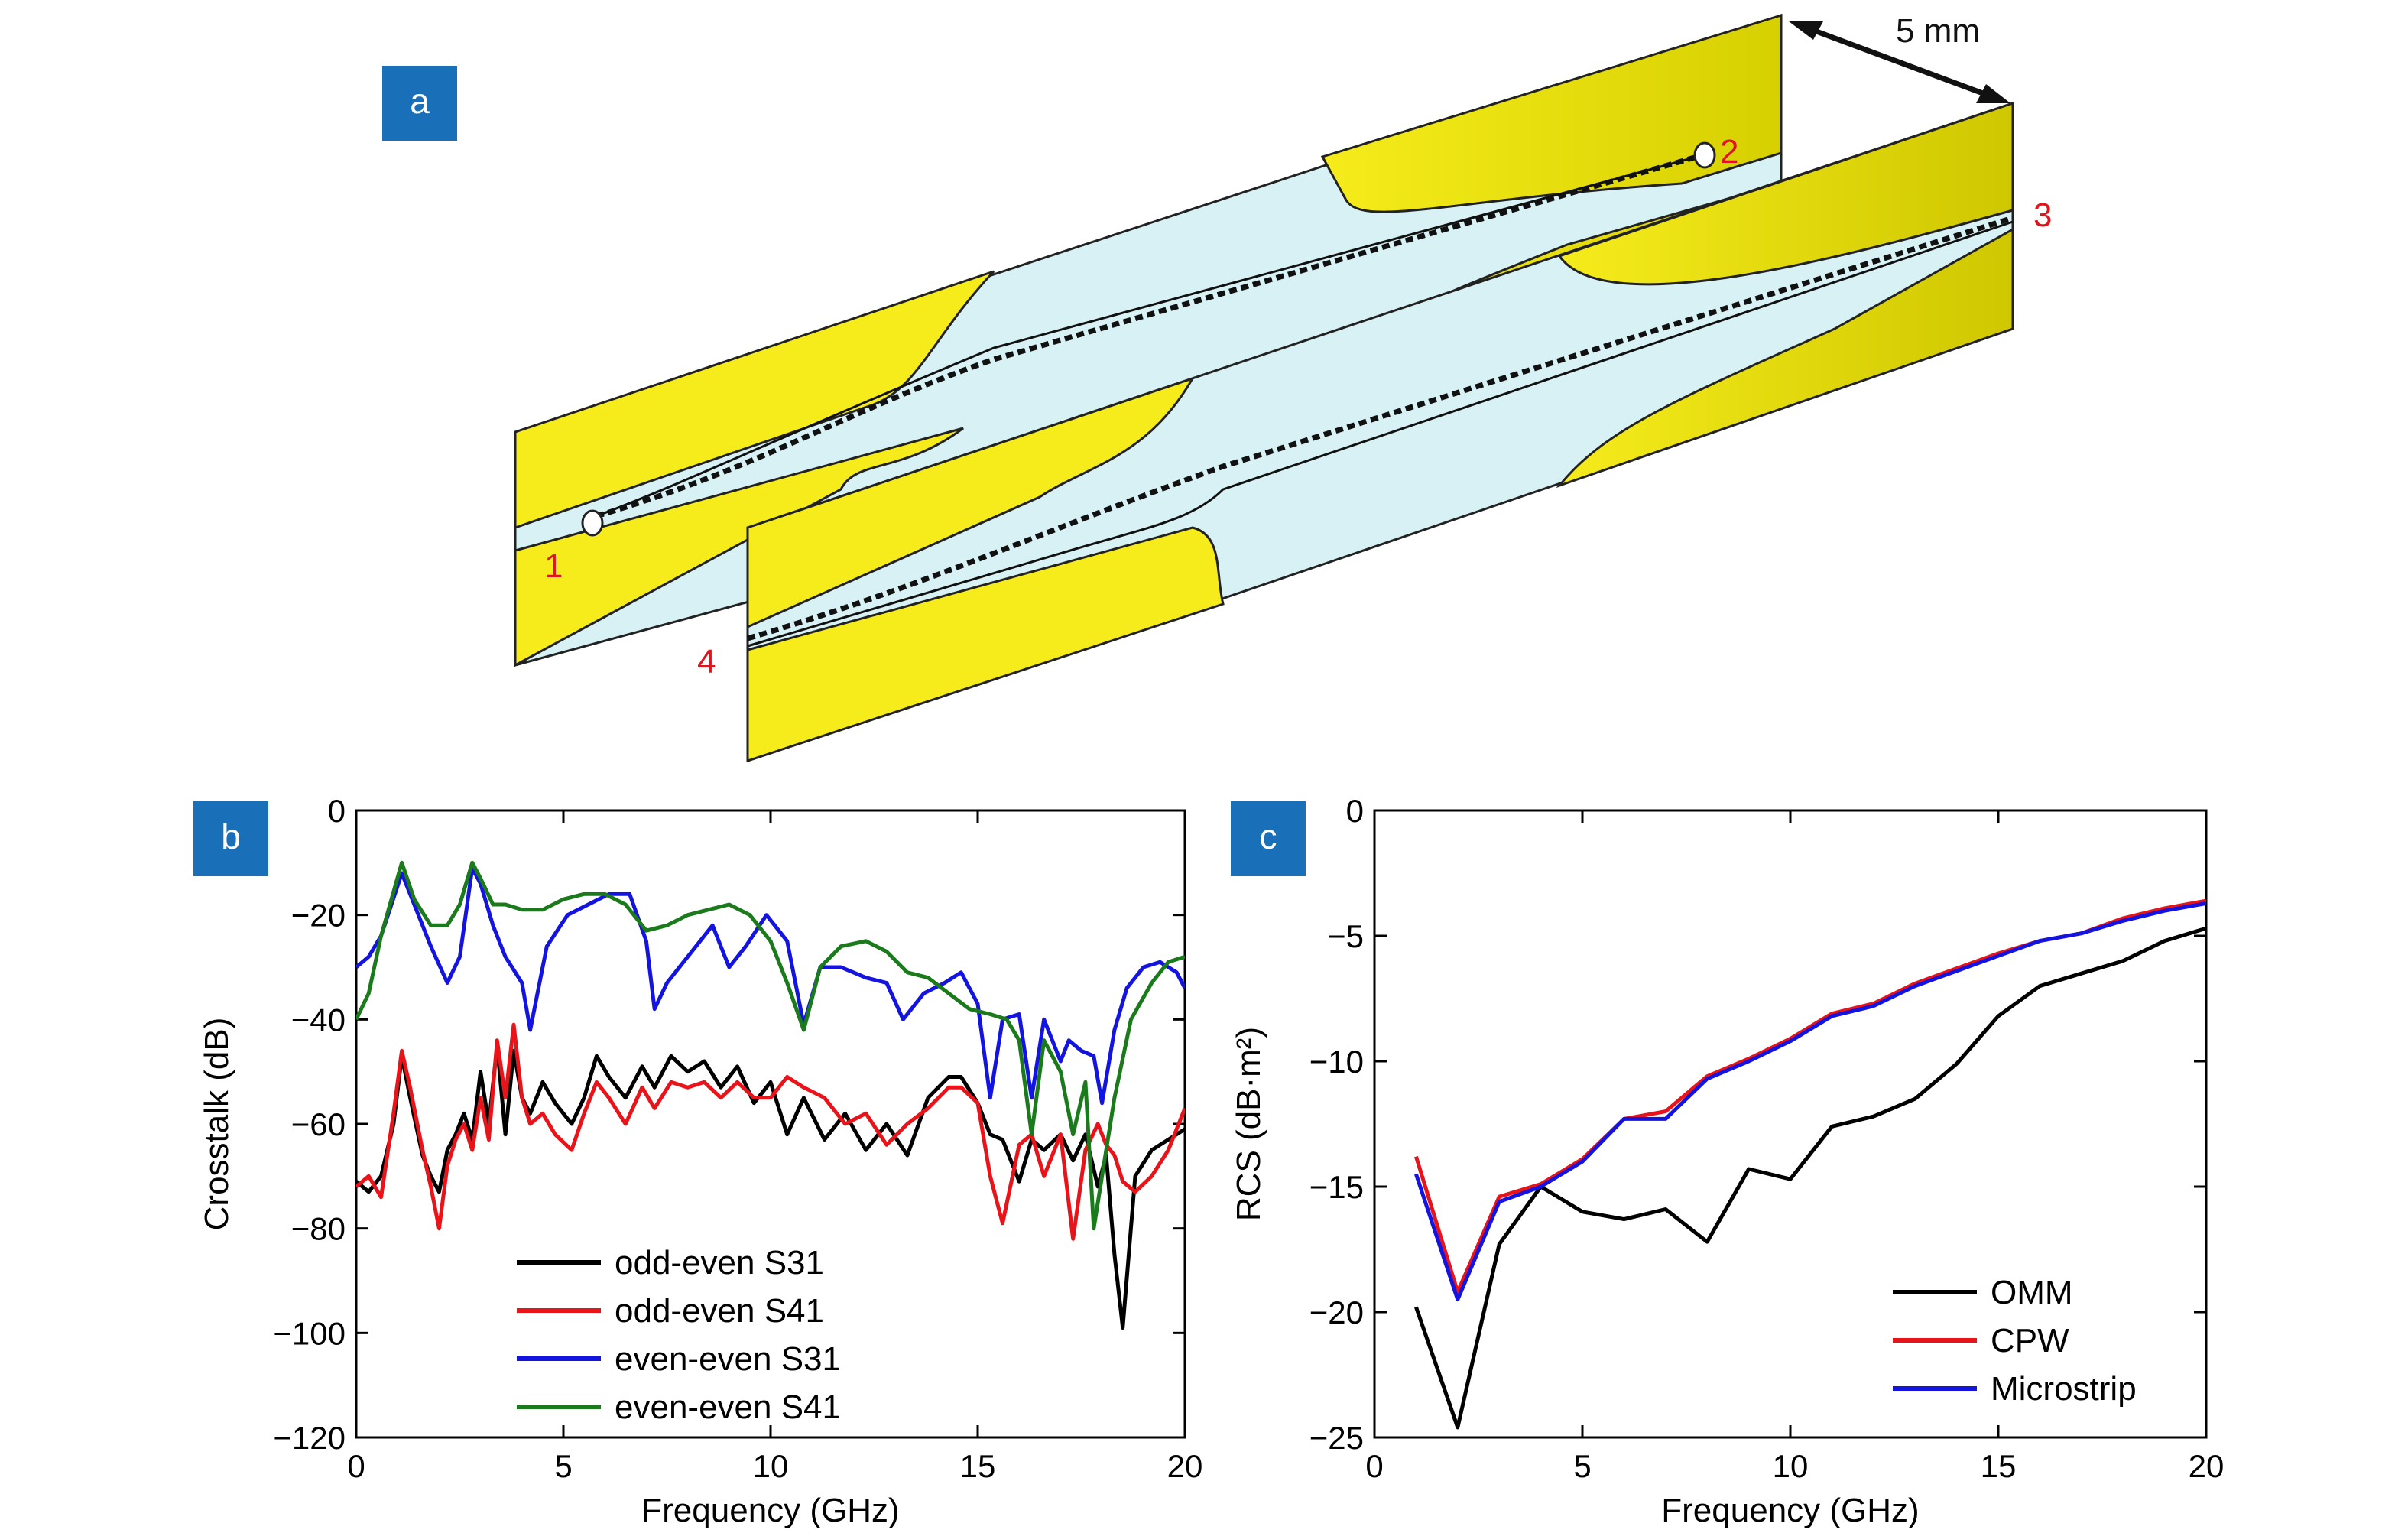 Image resolution: width=2408 pixels, height=1533 pixels. I want to click on front-board-taper, so click(1381, 434).